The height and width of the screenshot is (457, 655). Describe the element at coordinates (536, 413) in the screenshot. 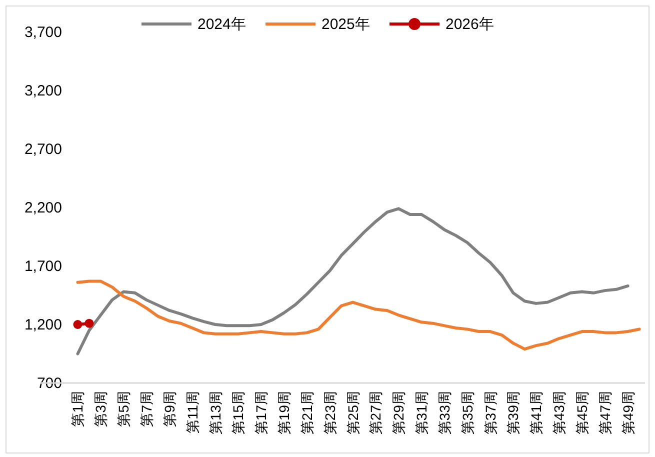

I see `x-tick-label: 第41周` at that location.